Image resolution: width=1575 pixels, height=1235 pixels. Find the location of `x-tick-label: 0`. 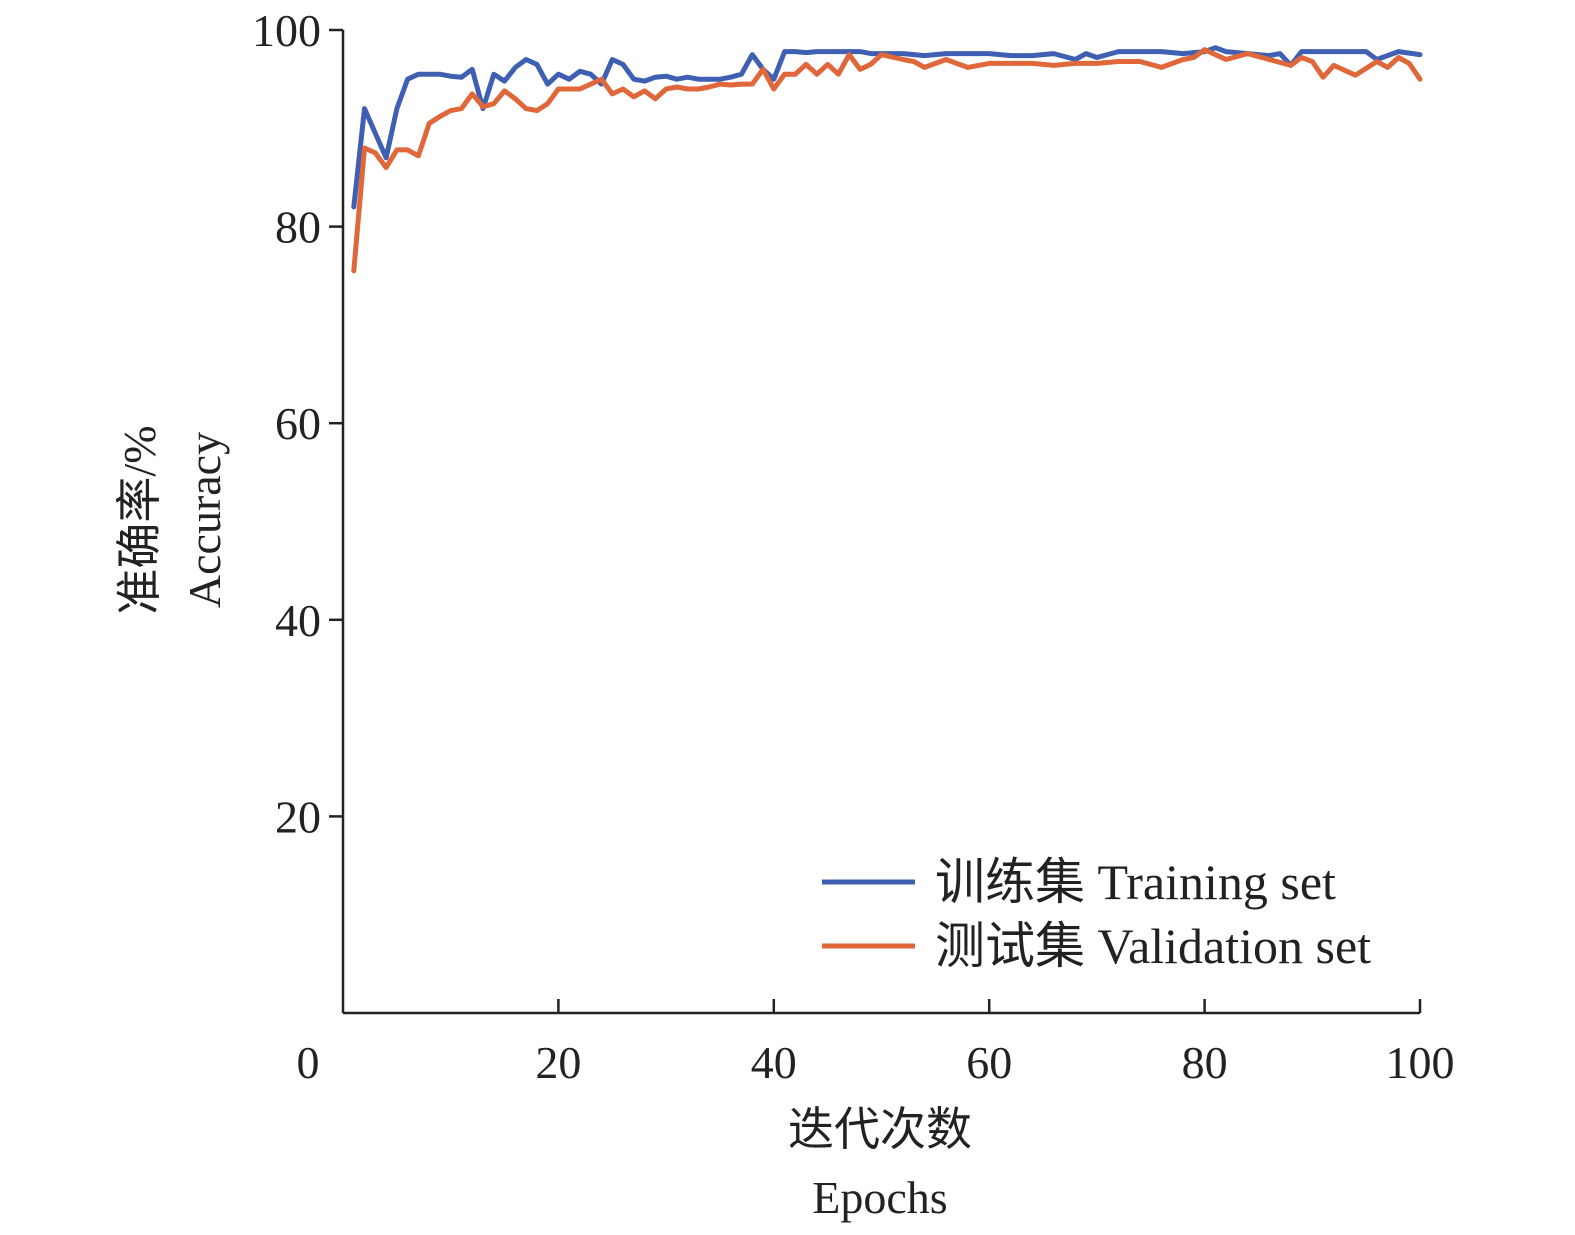

x-tick-label: 0 is located at coordinates (308, 1062).